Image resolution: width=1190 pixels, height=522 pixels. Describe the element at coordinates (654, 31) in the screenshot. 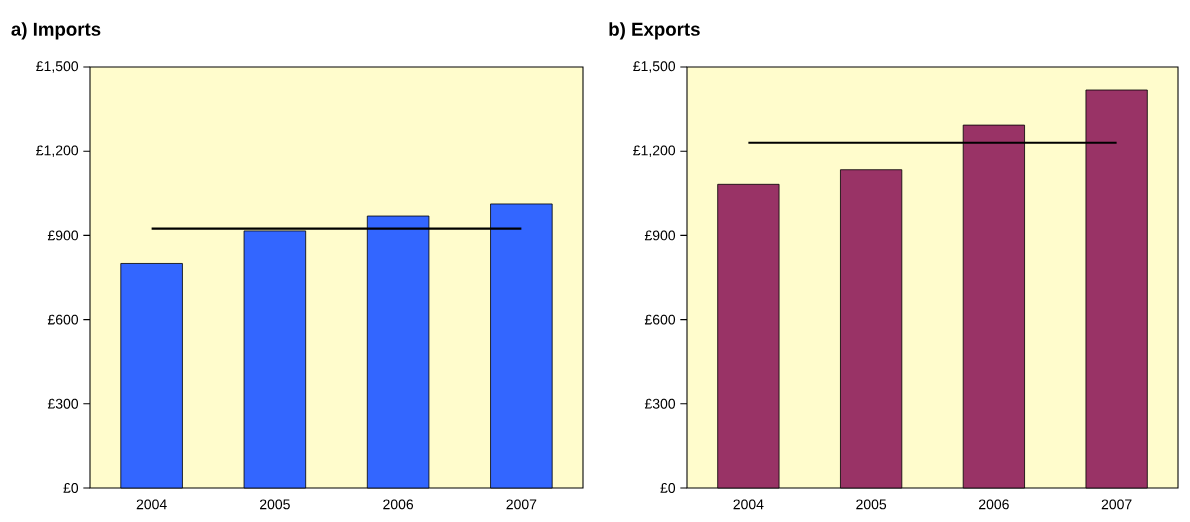

I see `chart-title: b) Exports` at that location.